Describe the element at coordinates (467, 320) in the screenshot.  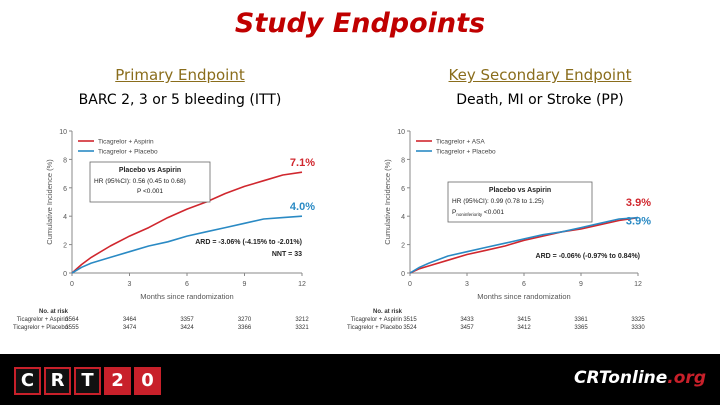
I see `risk-value: 3433` at that location.